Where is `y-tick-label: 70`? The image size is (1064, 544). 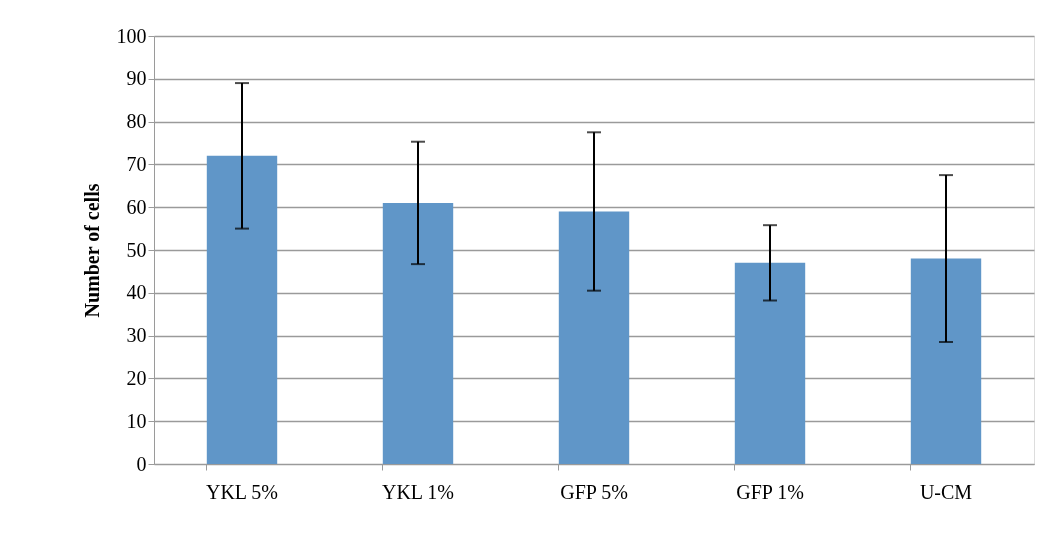 y-tick-label: 70 is located at coordinates (136, 163).